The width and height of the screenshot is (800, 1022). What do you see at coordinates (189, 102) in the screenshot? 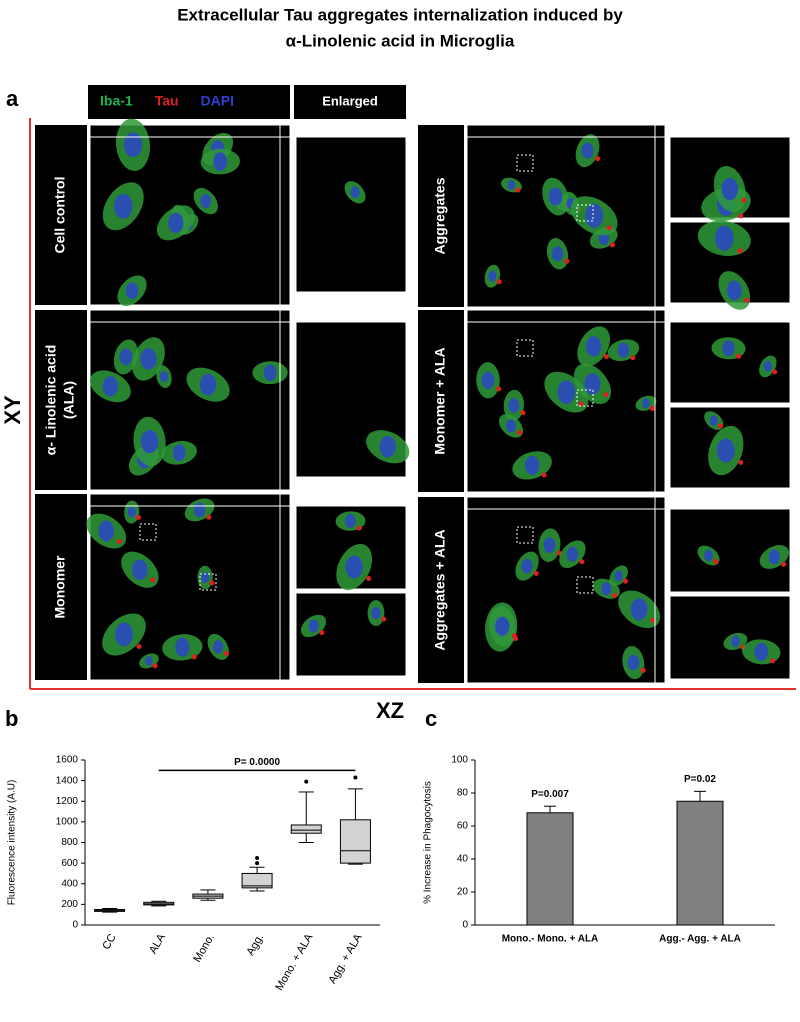
I see `header-box` at bounding box center [189, 102].